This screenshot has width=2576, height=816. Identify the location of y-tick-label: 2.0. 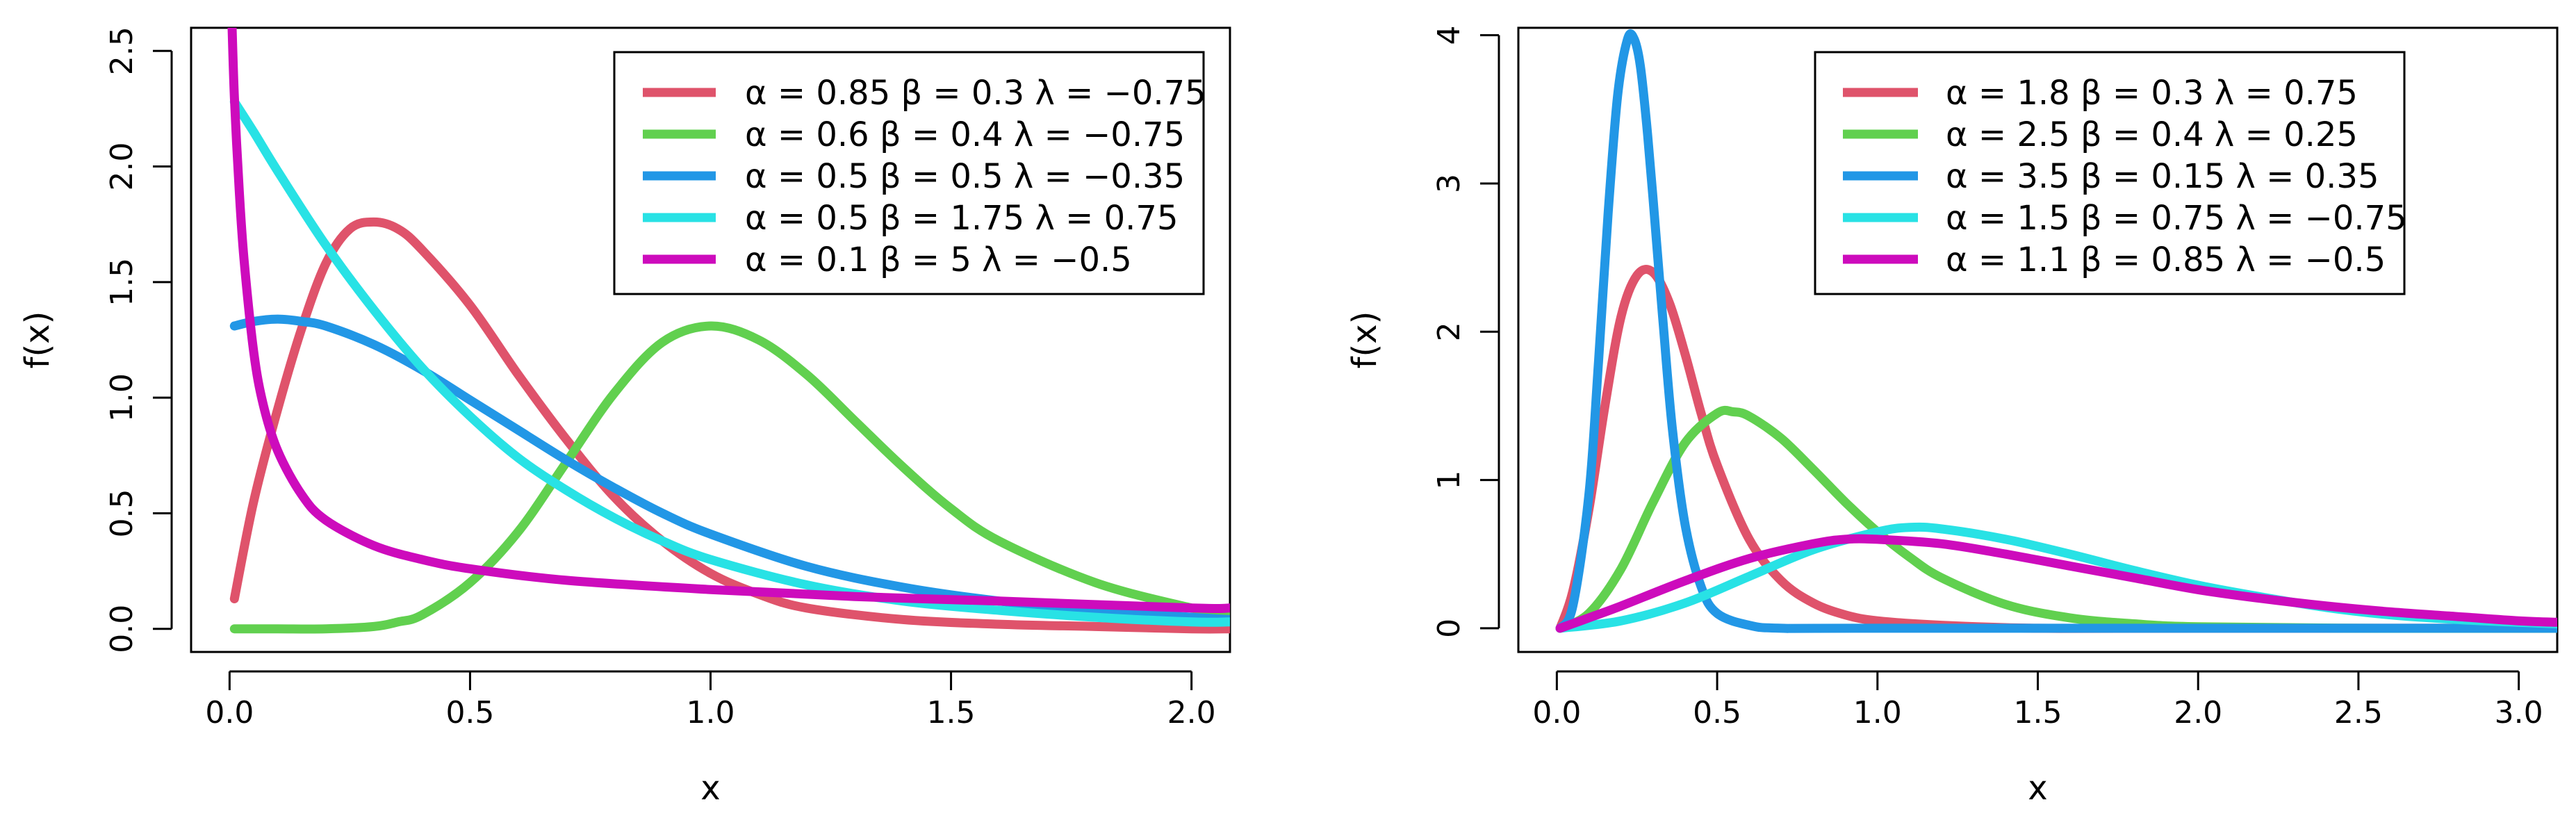
(122, 166).